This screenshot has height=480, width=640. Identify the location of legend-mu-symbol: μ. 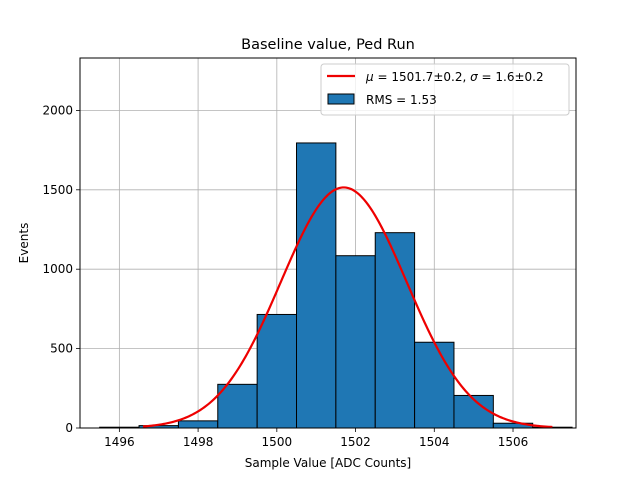
(369, 77).